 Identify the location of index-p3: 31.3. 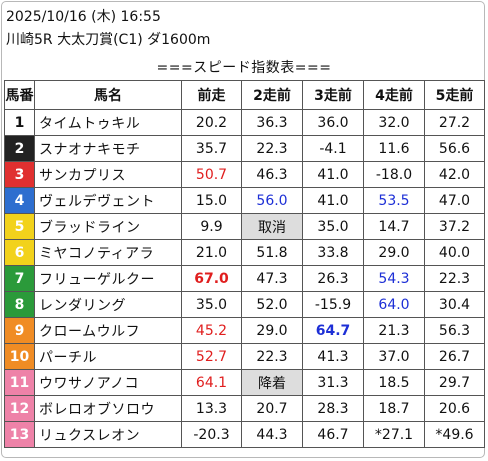
(333, 382).